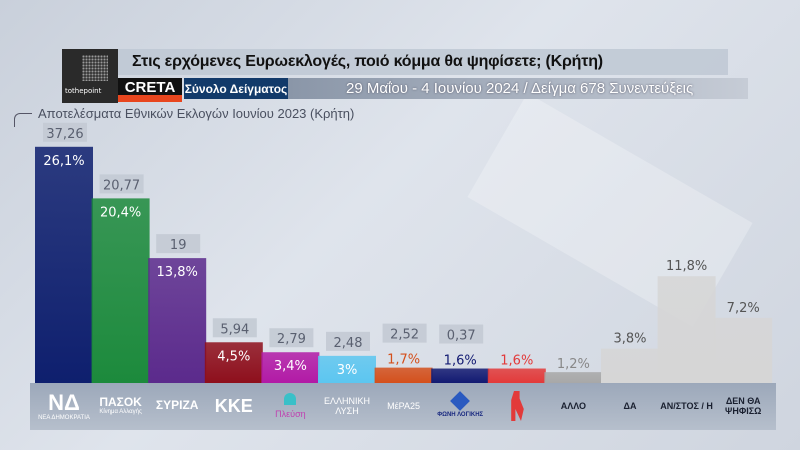 Image resolution: width=800 pixels, height=450 pixels. What do you see at coordinates (290, 413) in the screenshot?
I see `party-logo-text: Πλεύση` at bounding box center [290, 413].